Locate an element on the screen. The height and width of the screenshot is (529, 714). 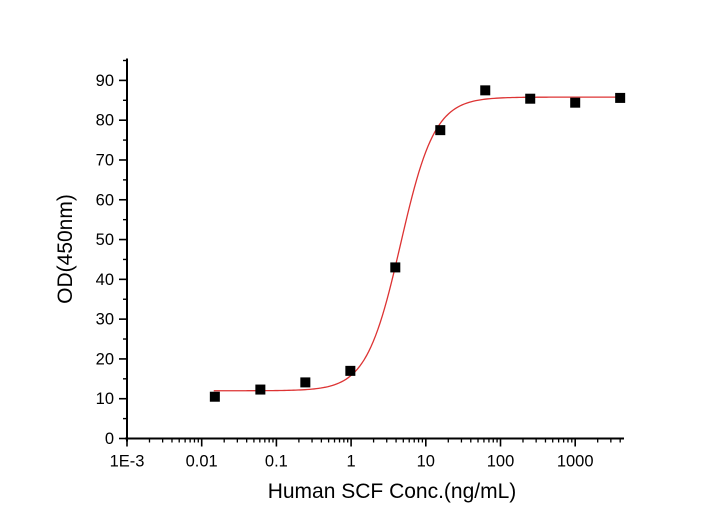
y-tick-label: 60 is located at coordinates (105, 200).